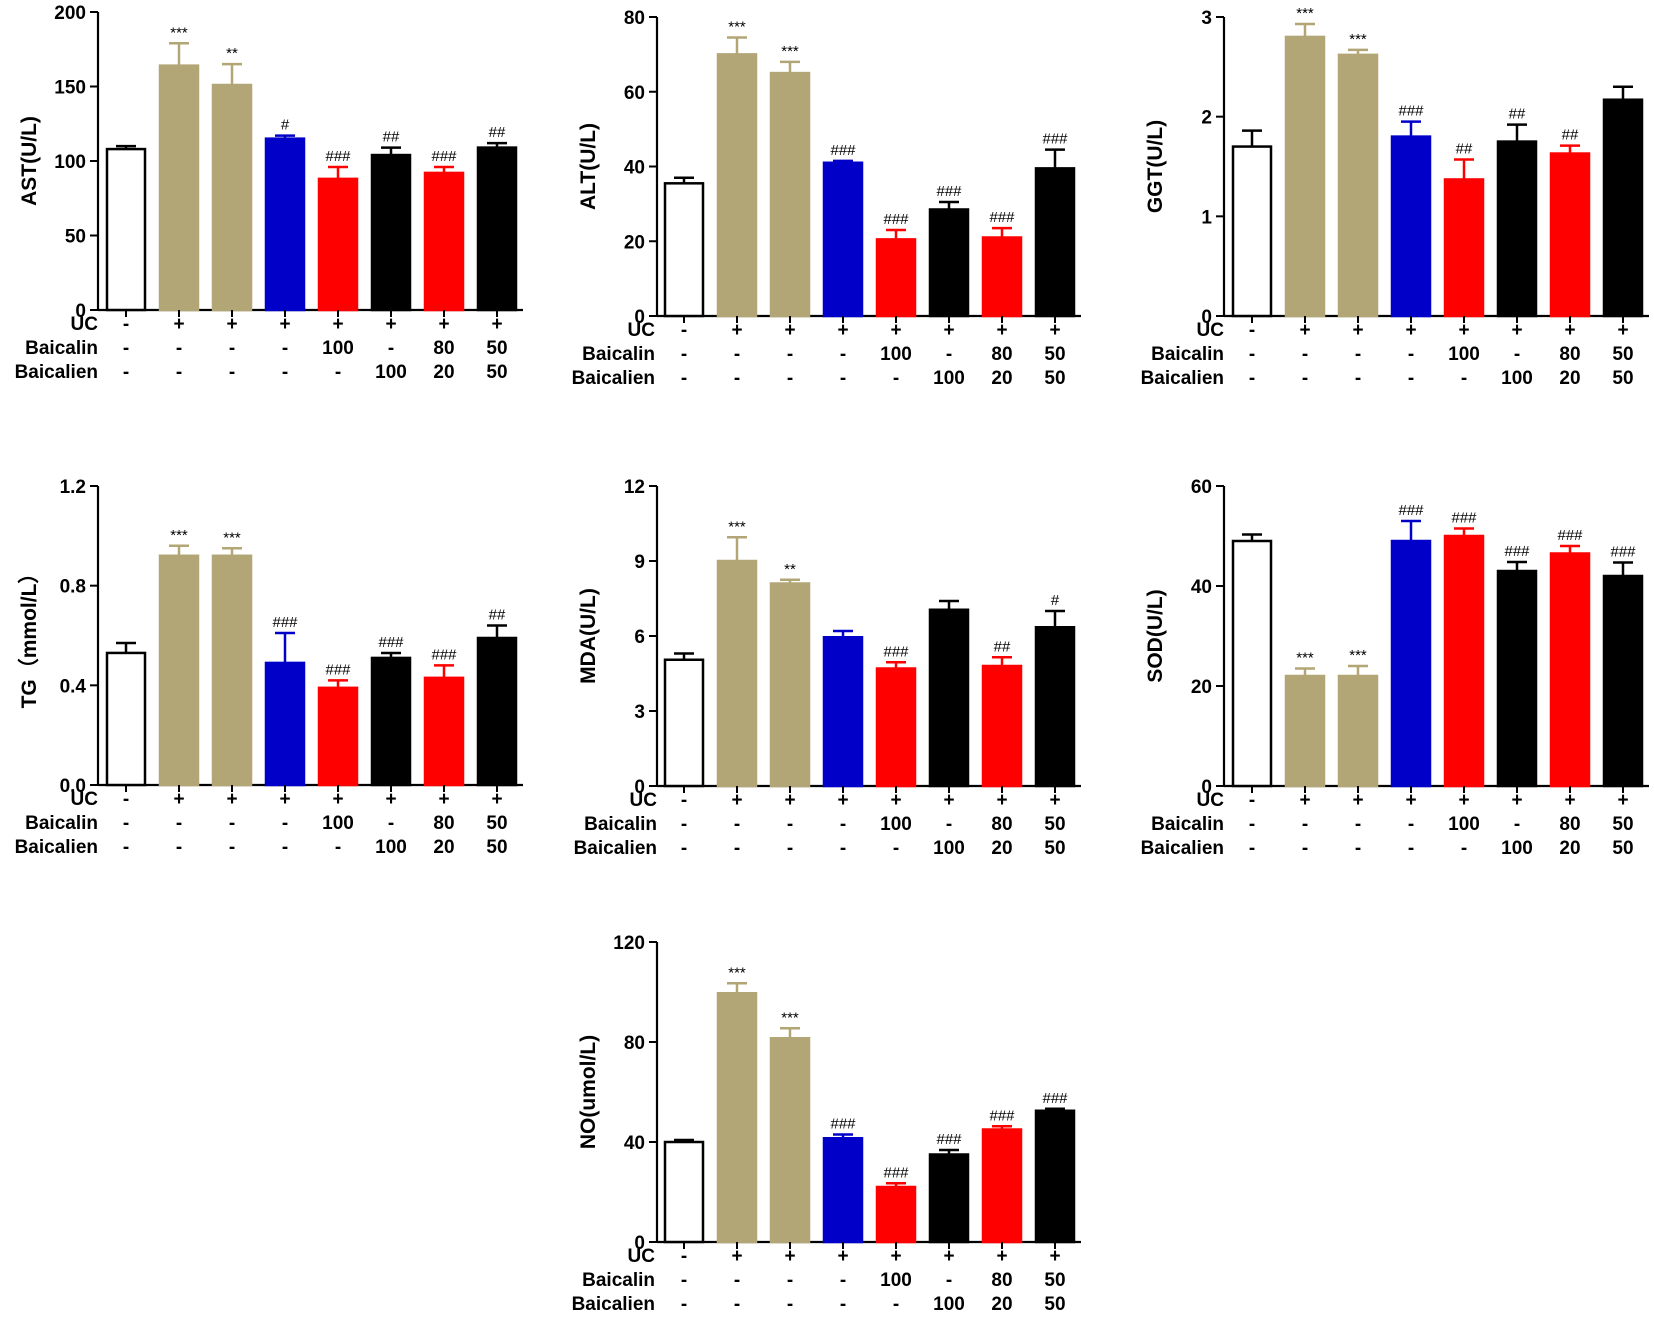 This screenshot has height=1324, width=1654. What do you see at coordinates (639, 562) in the screenshot?
I see `y-tick-label: 9` at bounding box center [639, 562].